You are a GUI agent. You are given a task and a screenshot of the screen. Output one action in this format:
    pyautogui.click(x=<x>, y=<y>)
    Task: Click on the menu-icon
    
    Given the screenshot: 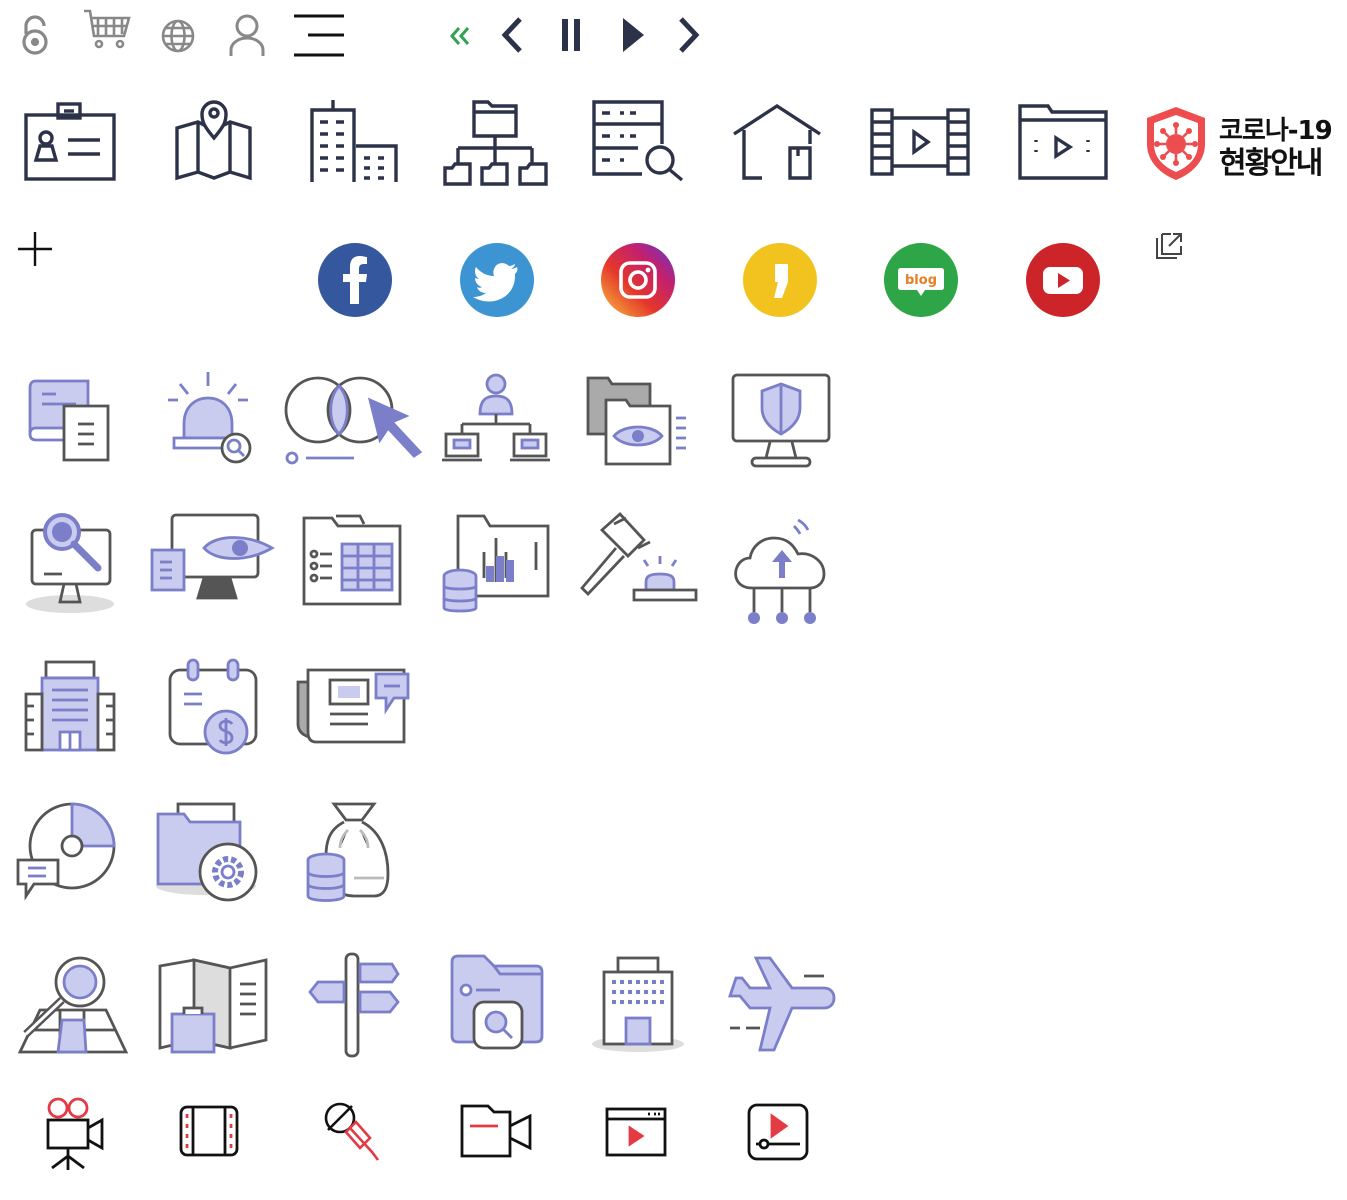 What is the action you would take?
    pyautogui.click(x=319, y=36)
    